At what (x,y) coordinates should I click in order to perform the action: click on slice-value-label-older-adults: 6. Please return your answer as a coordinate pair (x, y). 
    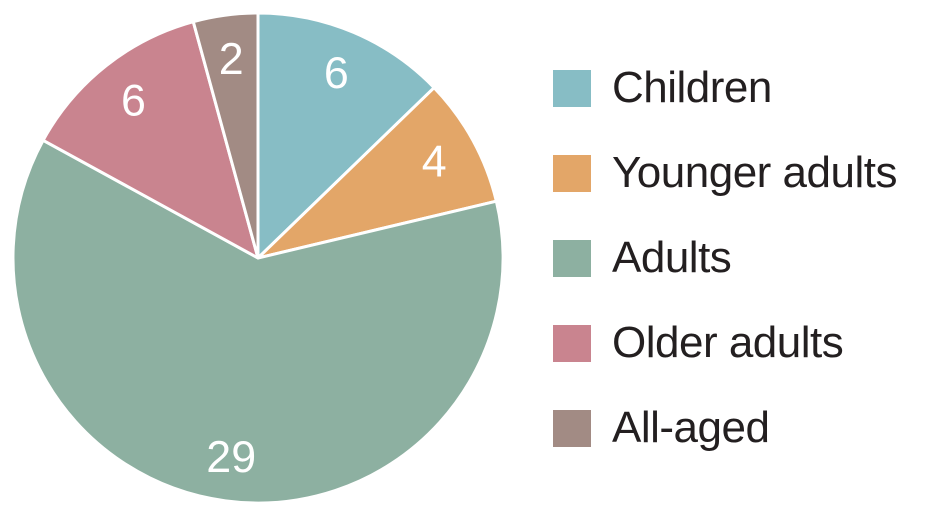
    Looking at the image, I should click on (133, 100).